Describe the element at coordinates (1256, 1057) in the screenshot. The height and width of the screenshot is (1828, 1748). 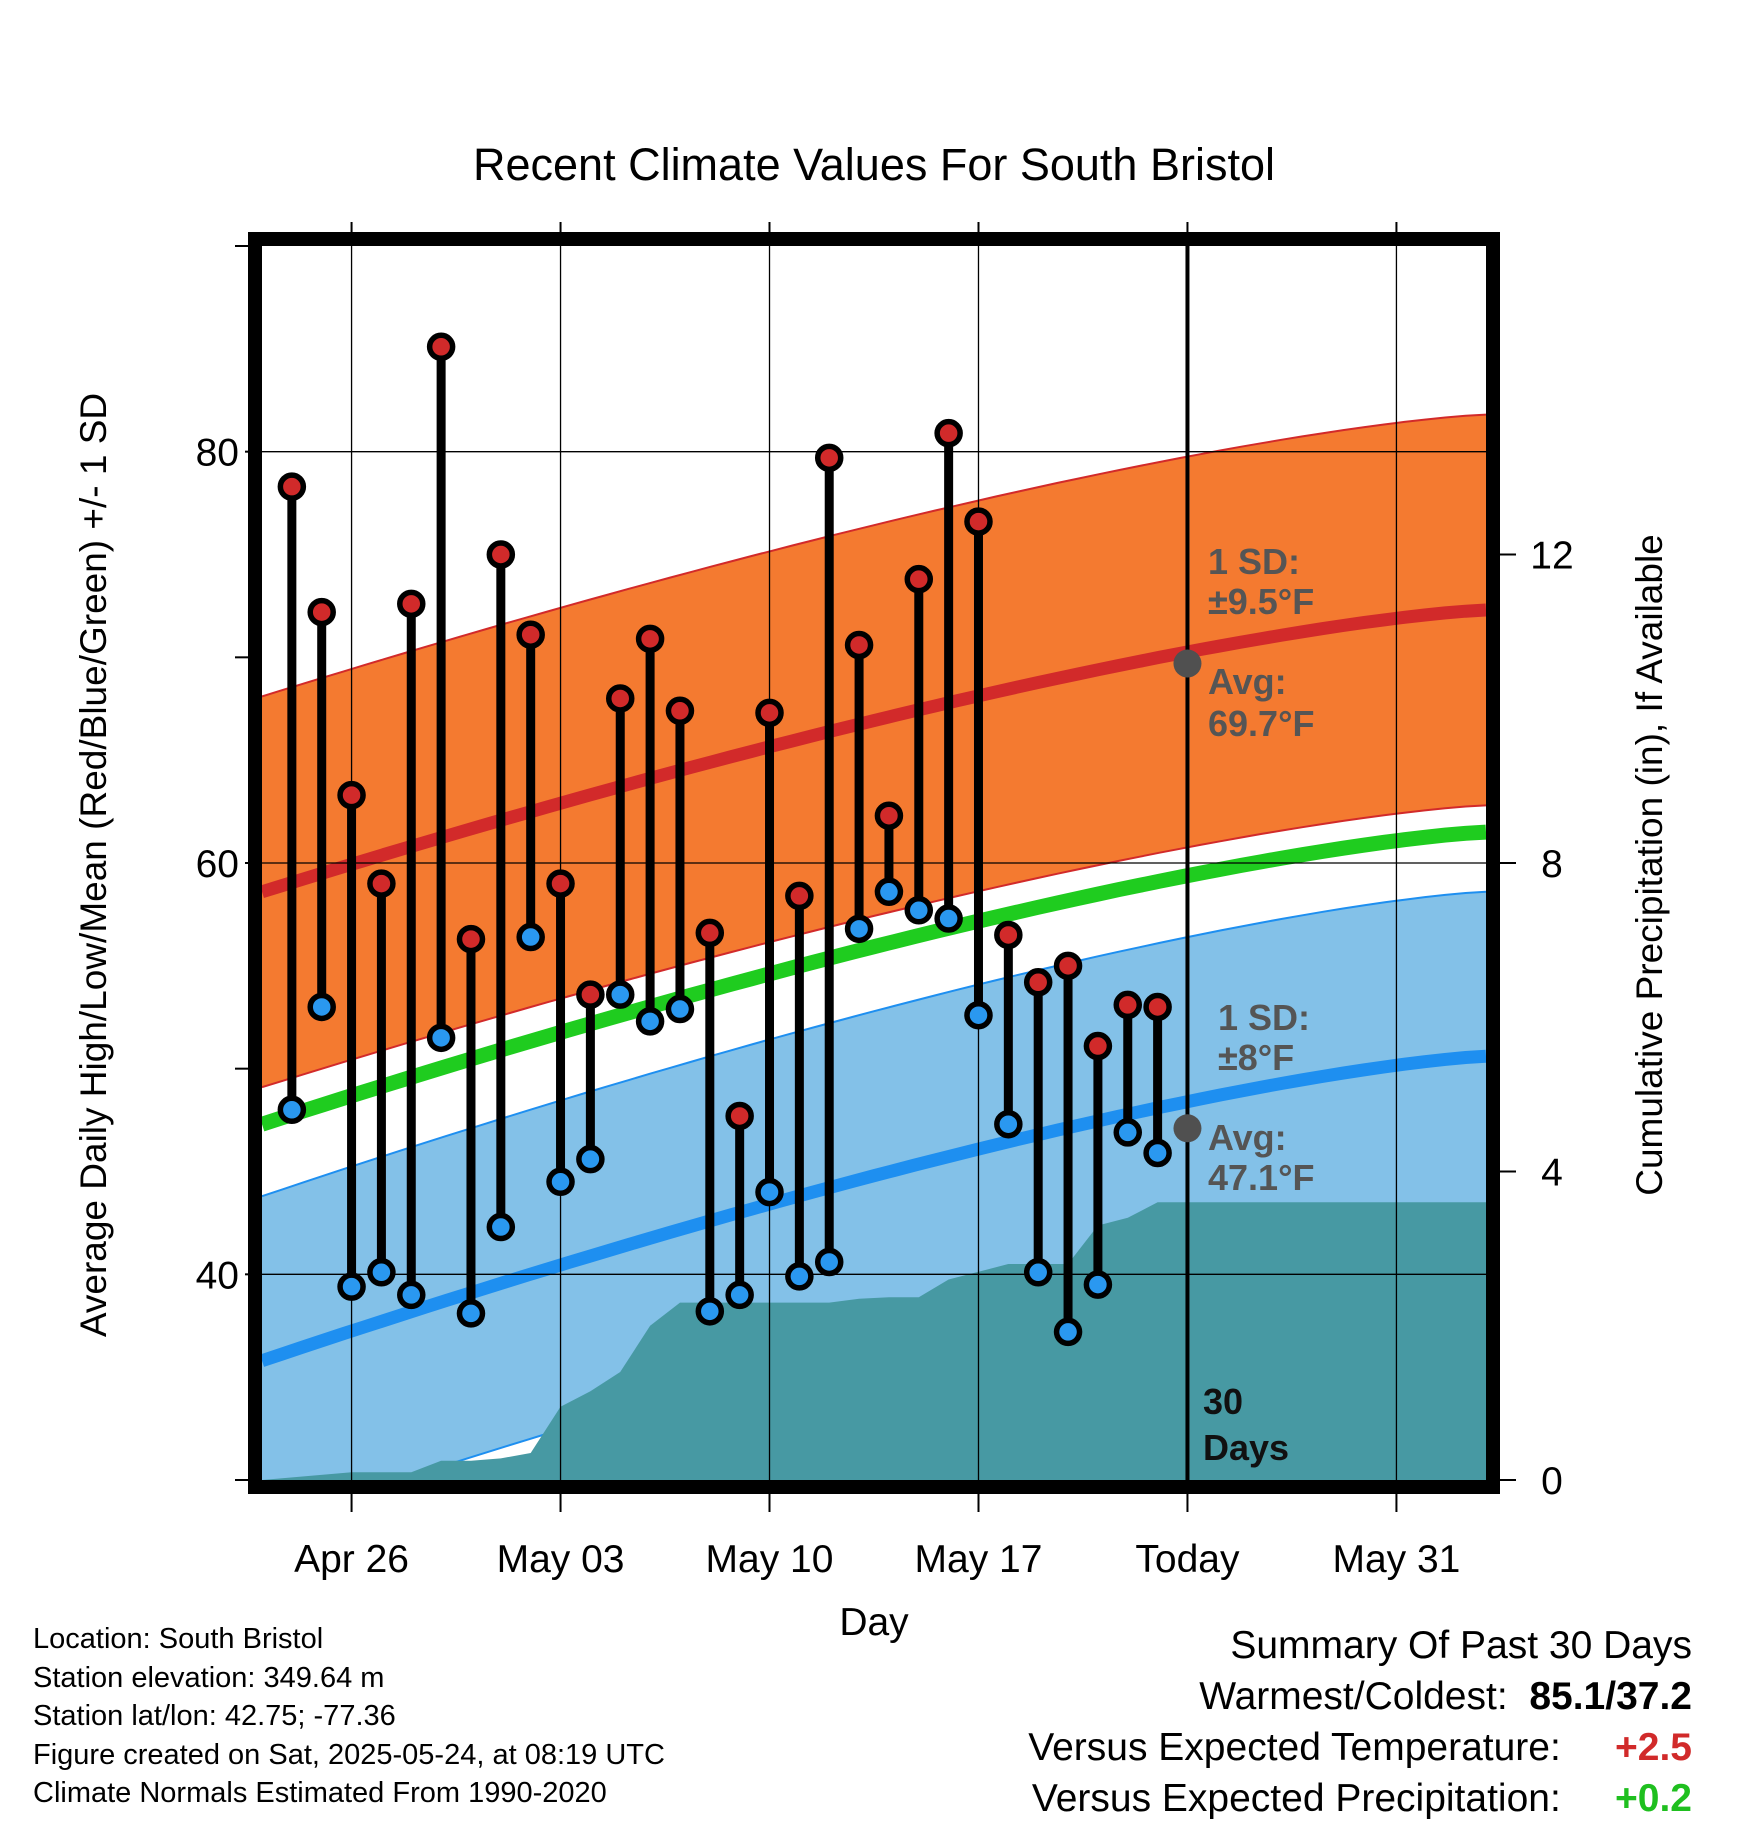
I see `low-sd-value: ±8°F` at that location.